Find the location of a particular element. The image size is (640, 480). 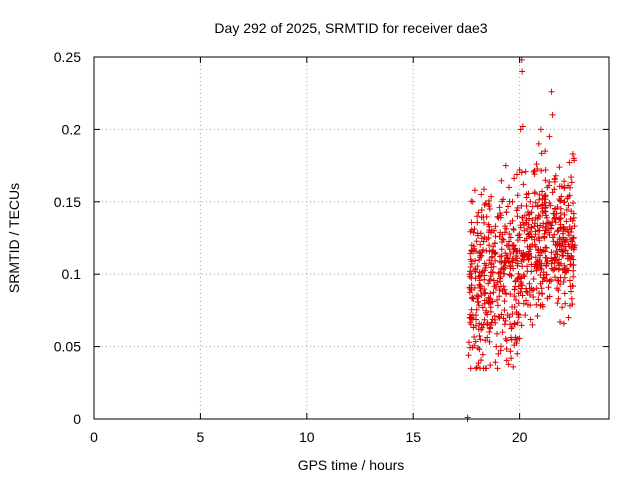

x-tick-label: 20 is located at coordinates (520, 437).